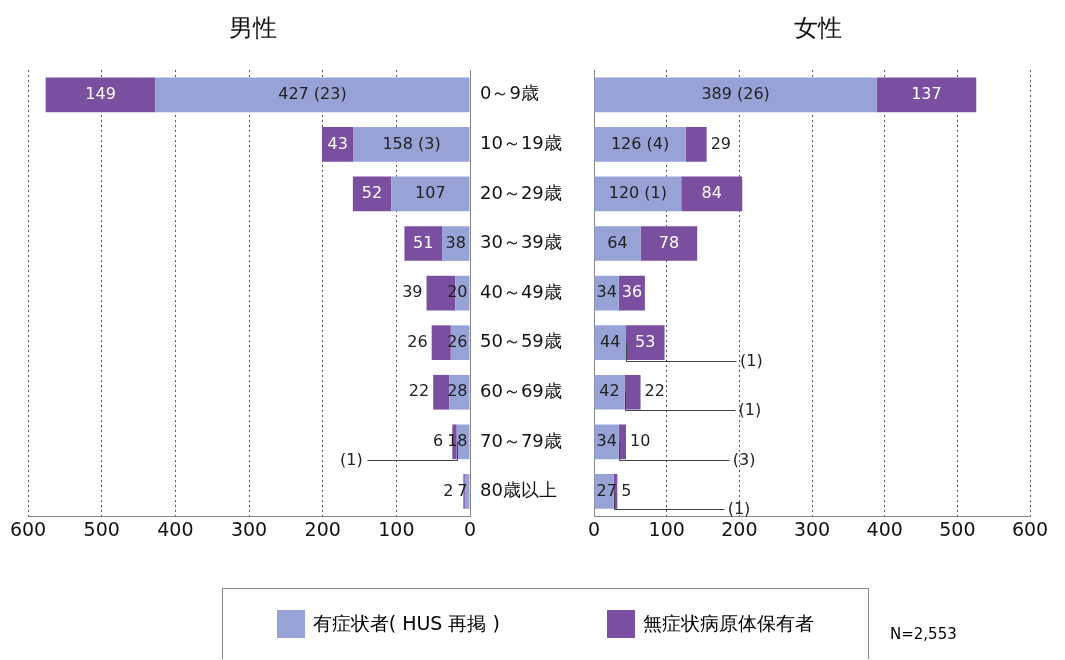 The width and height of the screenshot is (1065, 660). I want to click on data-label: 120 (1), so click(638, 193).